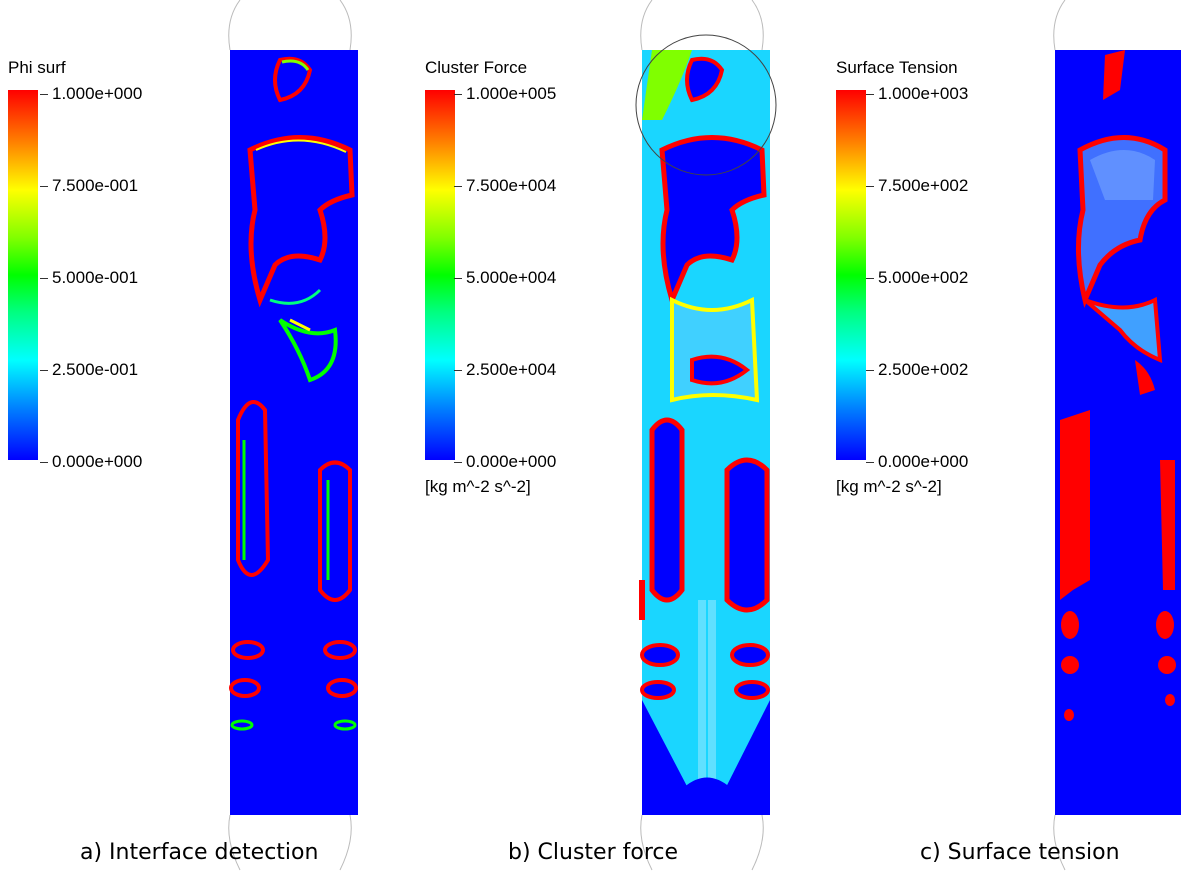 The image size is (1181, 876). What do you see at coordinates (897, 67) in the screenshot?
I see `legend-title: Surface Tension` at bounding box center [897, 67].